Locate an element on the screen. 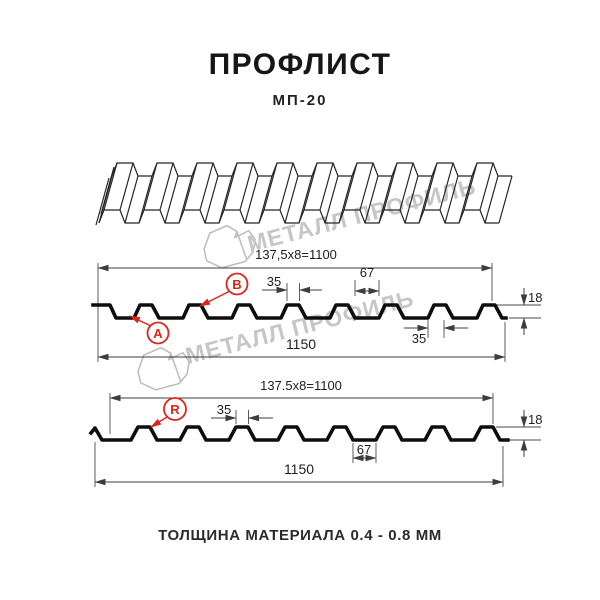 Image resolution: width=600 pixels, height=600 pixels. watermark-middle: МЕТАЛЛ ПРОФИЛЬ is located at coordinates (275, 339).